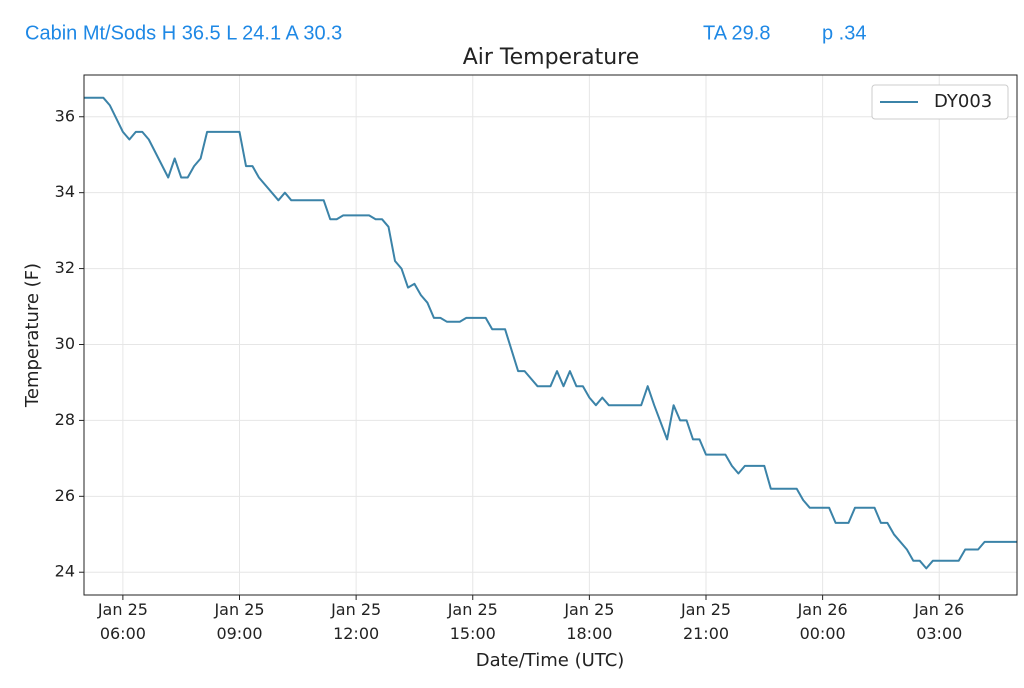 This screenshot has width=1024, height=688. Describe the element at coordinates (588, 621) in the screenshot. I see `x-tick-label: Jan 25 18:00` at that location.